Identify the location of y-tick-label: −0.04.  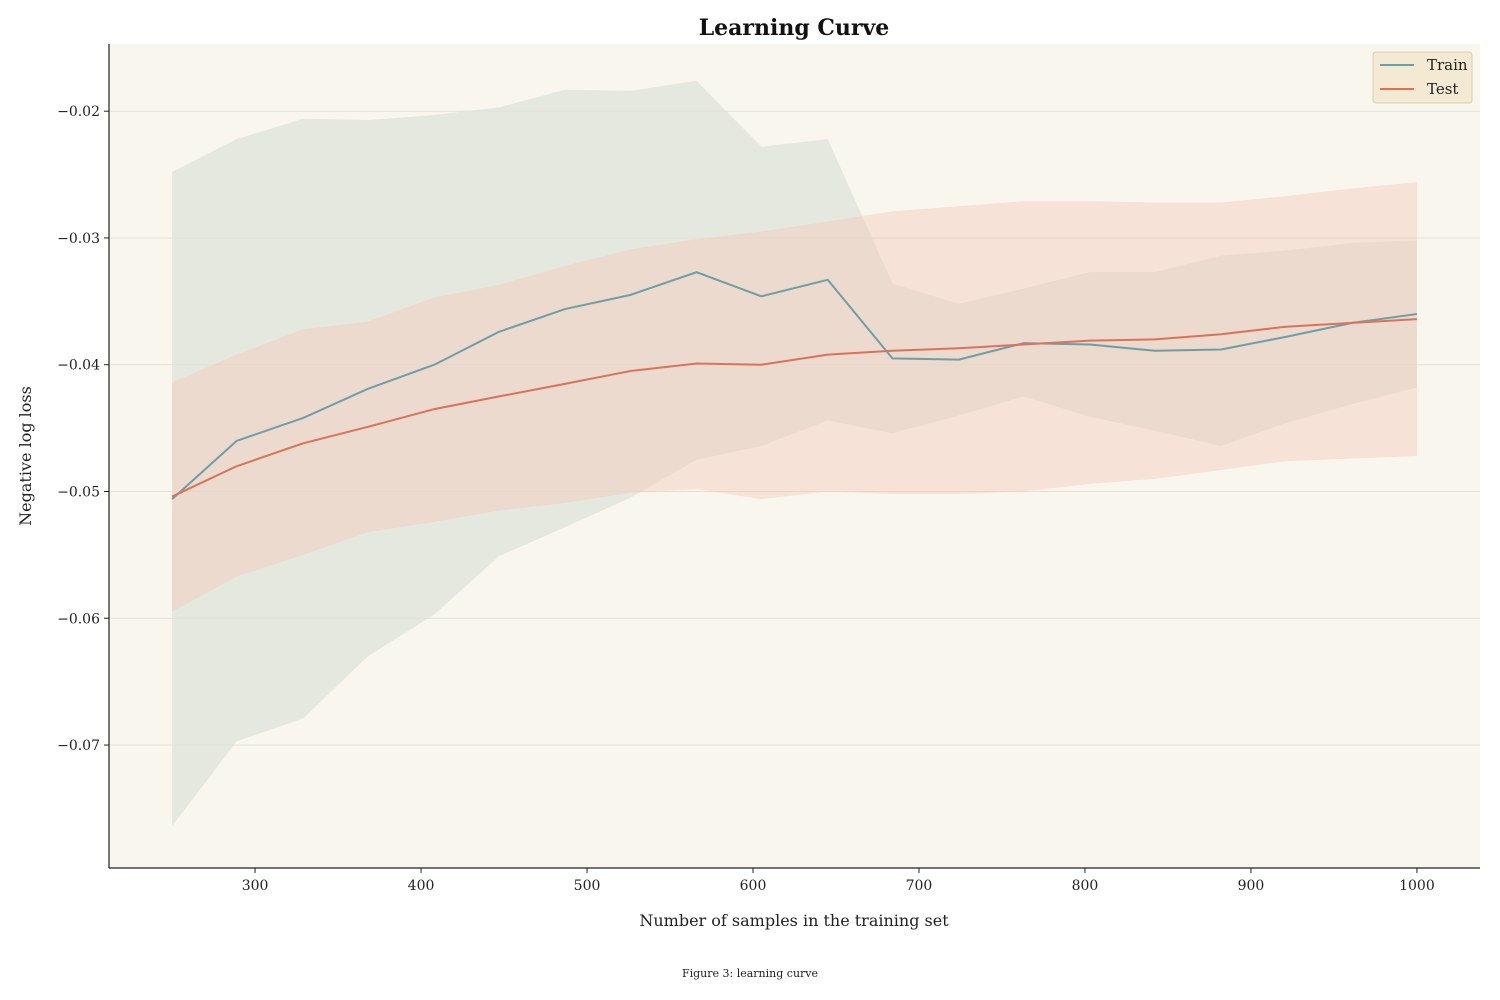
(78, 366).